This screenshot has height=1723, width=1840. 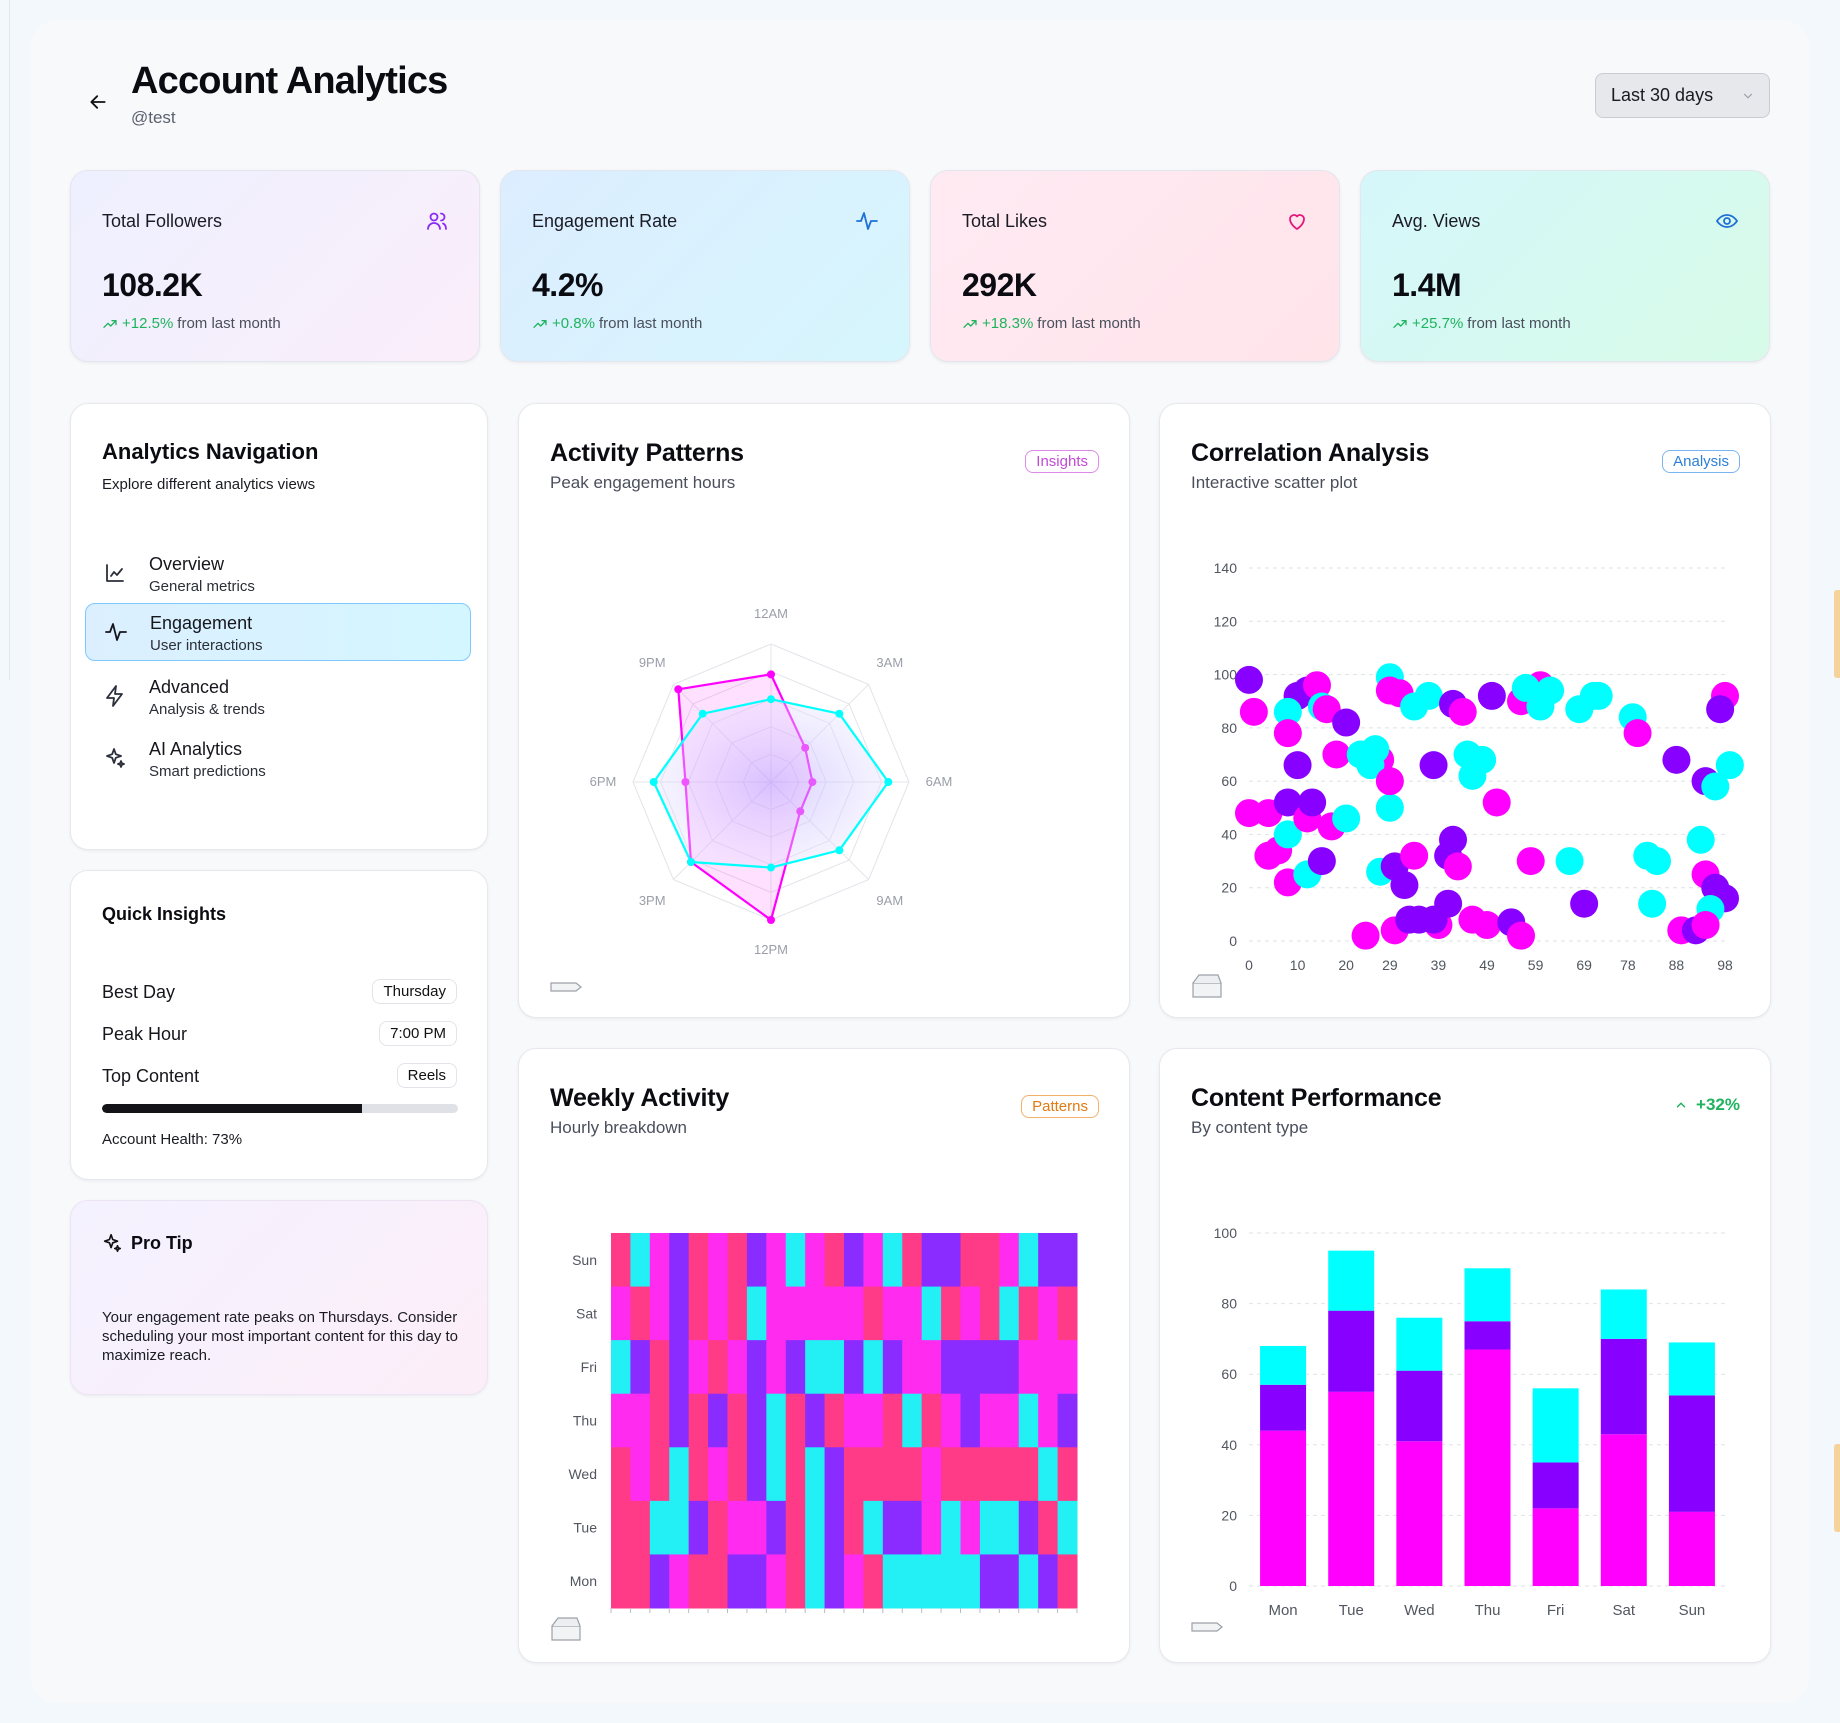 I want to click on back-button, so click(x=98, y=102).